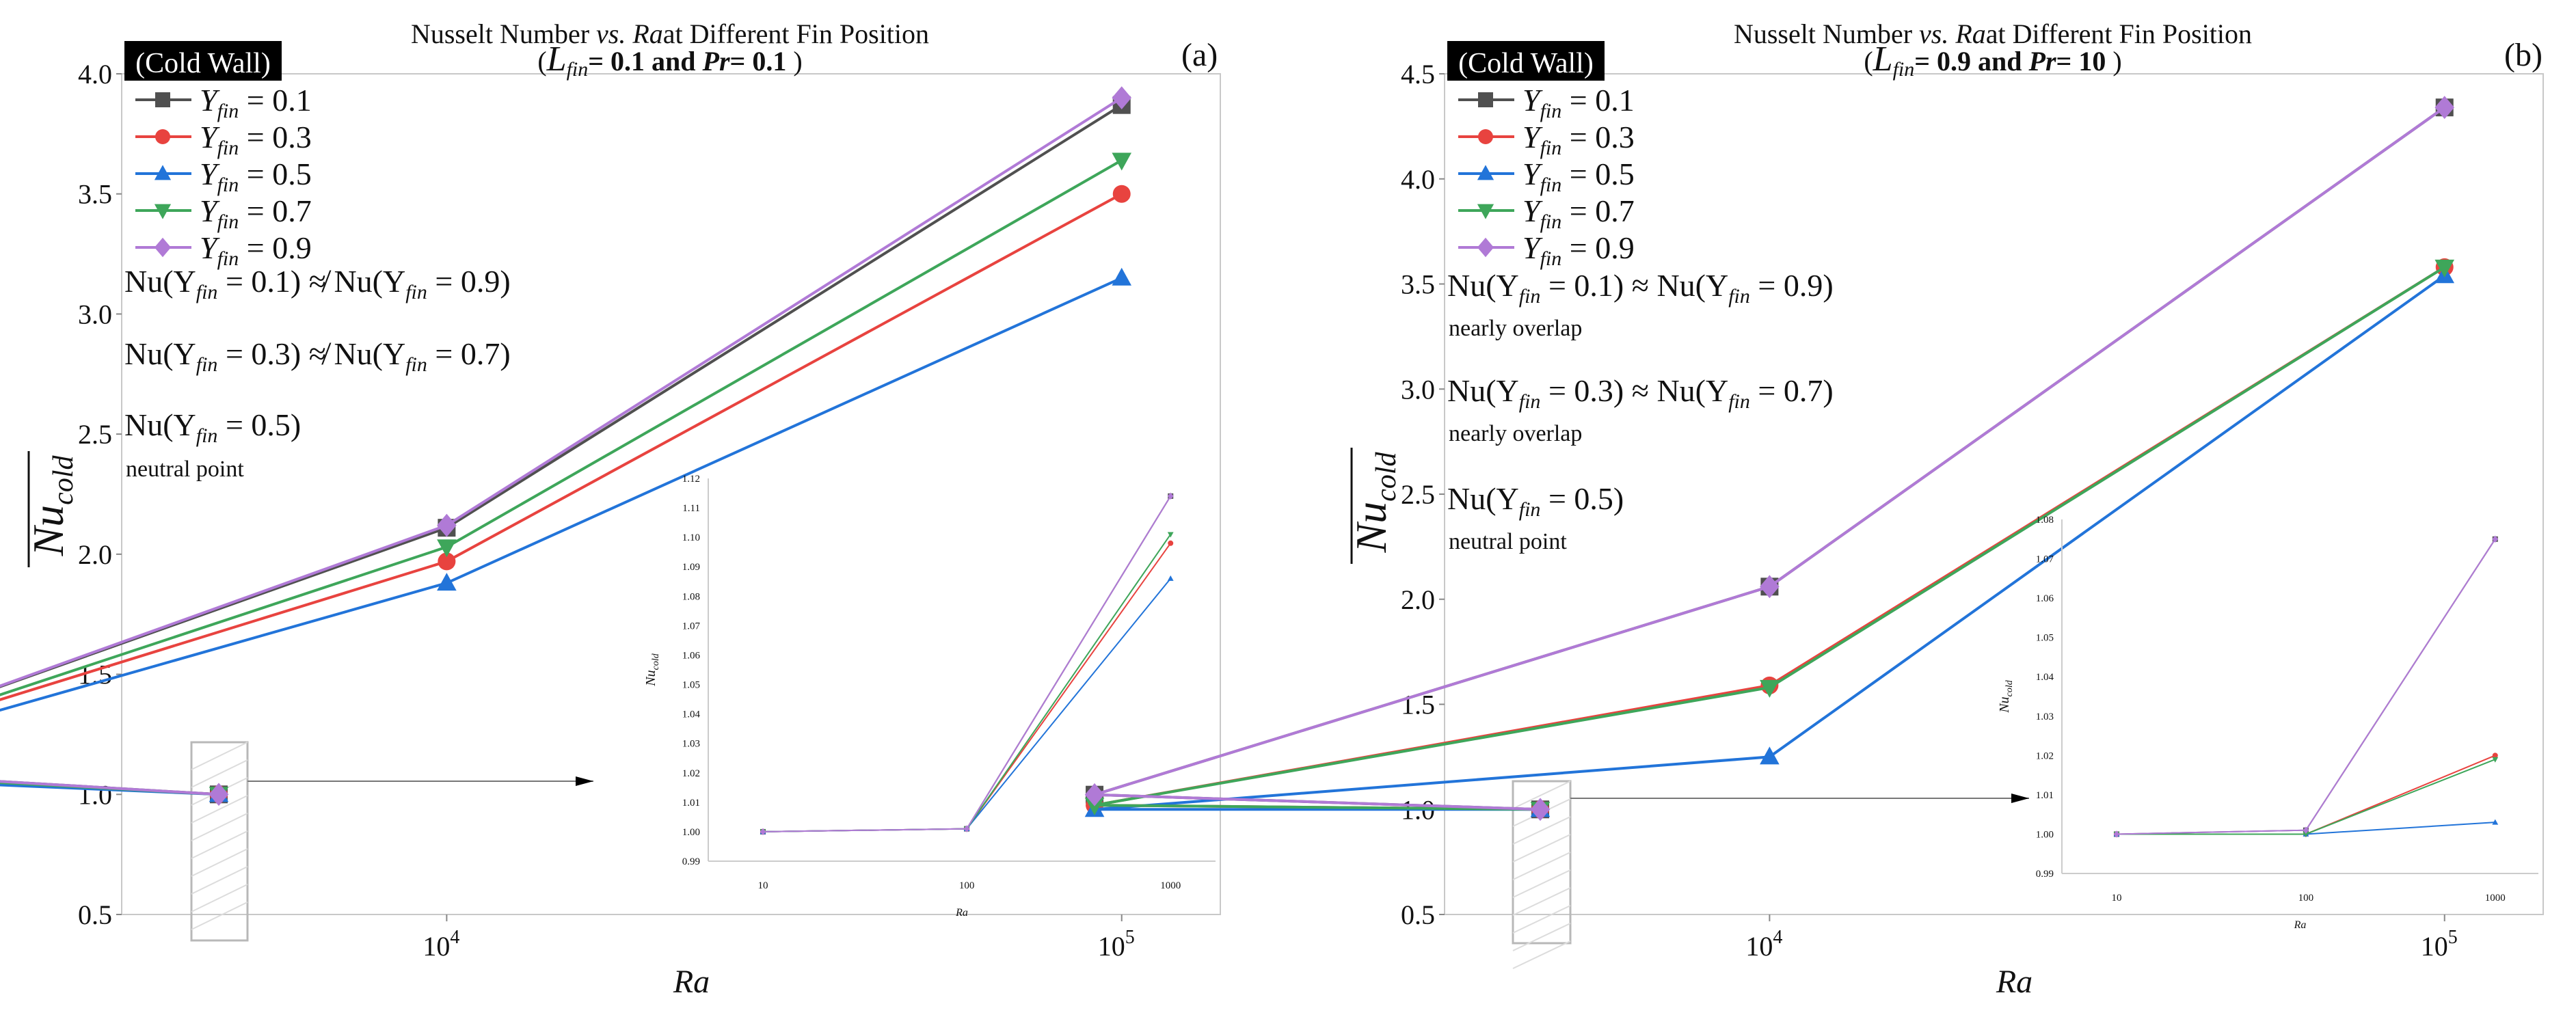 This screenshot has width=2576, height=1017. What do you see at coordinates (691, 508) in the screenshot?
I see `inset-y-tick: 1.11` at bounding box center [691, 508].